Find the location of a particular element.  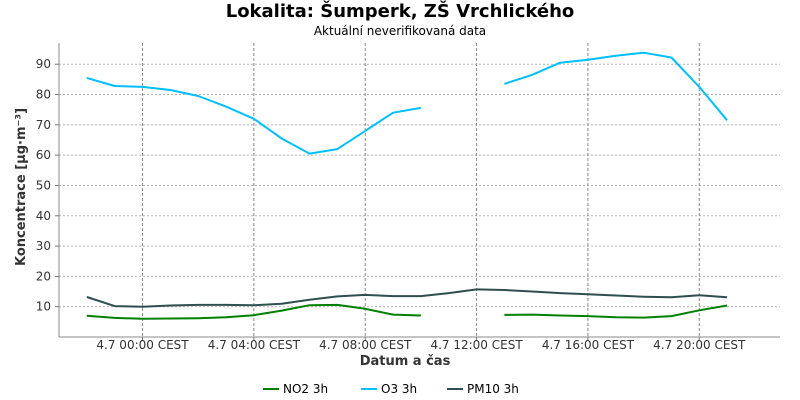

legend-item-o3-3h: O3 3h is located at coordinates (389, 389).